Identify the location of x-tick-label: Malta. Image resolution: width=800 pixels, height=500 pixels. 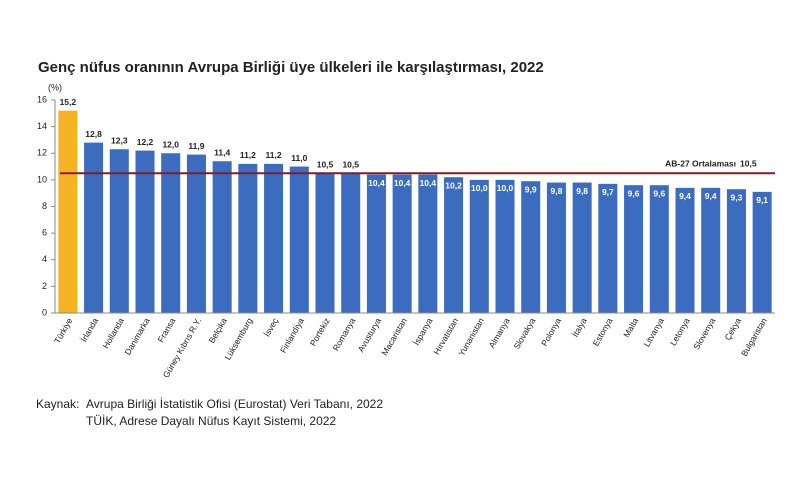
(630, 327).